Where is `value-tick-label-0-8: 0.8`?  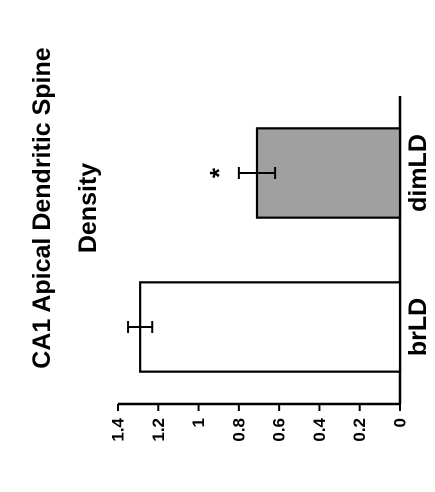 value-tick-label-0-8: 0.8 is located at coordinates (238, 430).